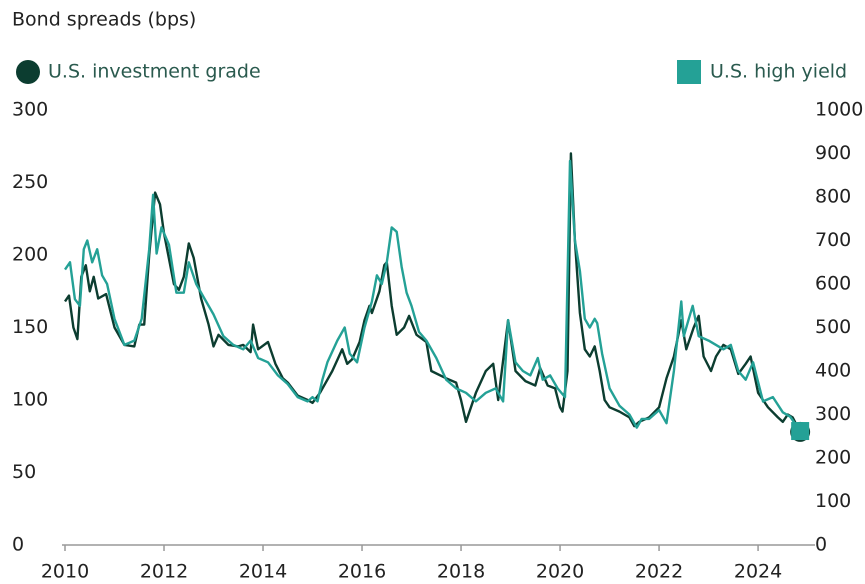 The image size is (865, 584). Describe the element at coordinates (65, 572) in the screenshot. I see `x-tick-label: 2010` at that location.